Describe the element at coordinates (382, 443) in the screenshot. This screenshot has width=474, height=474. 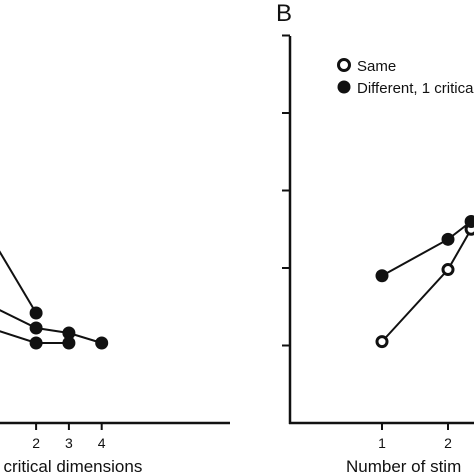
I see `panel-b-x-tick-label: 1` at that location.